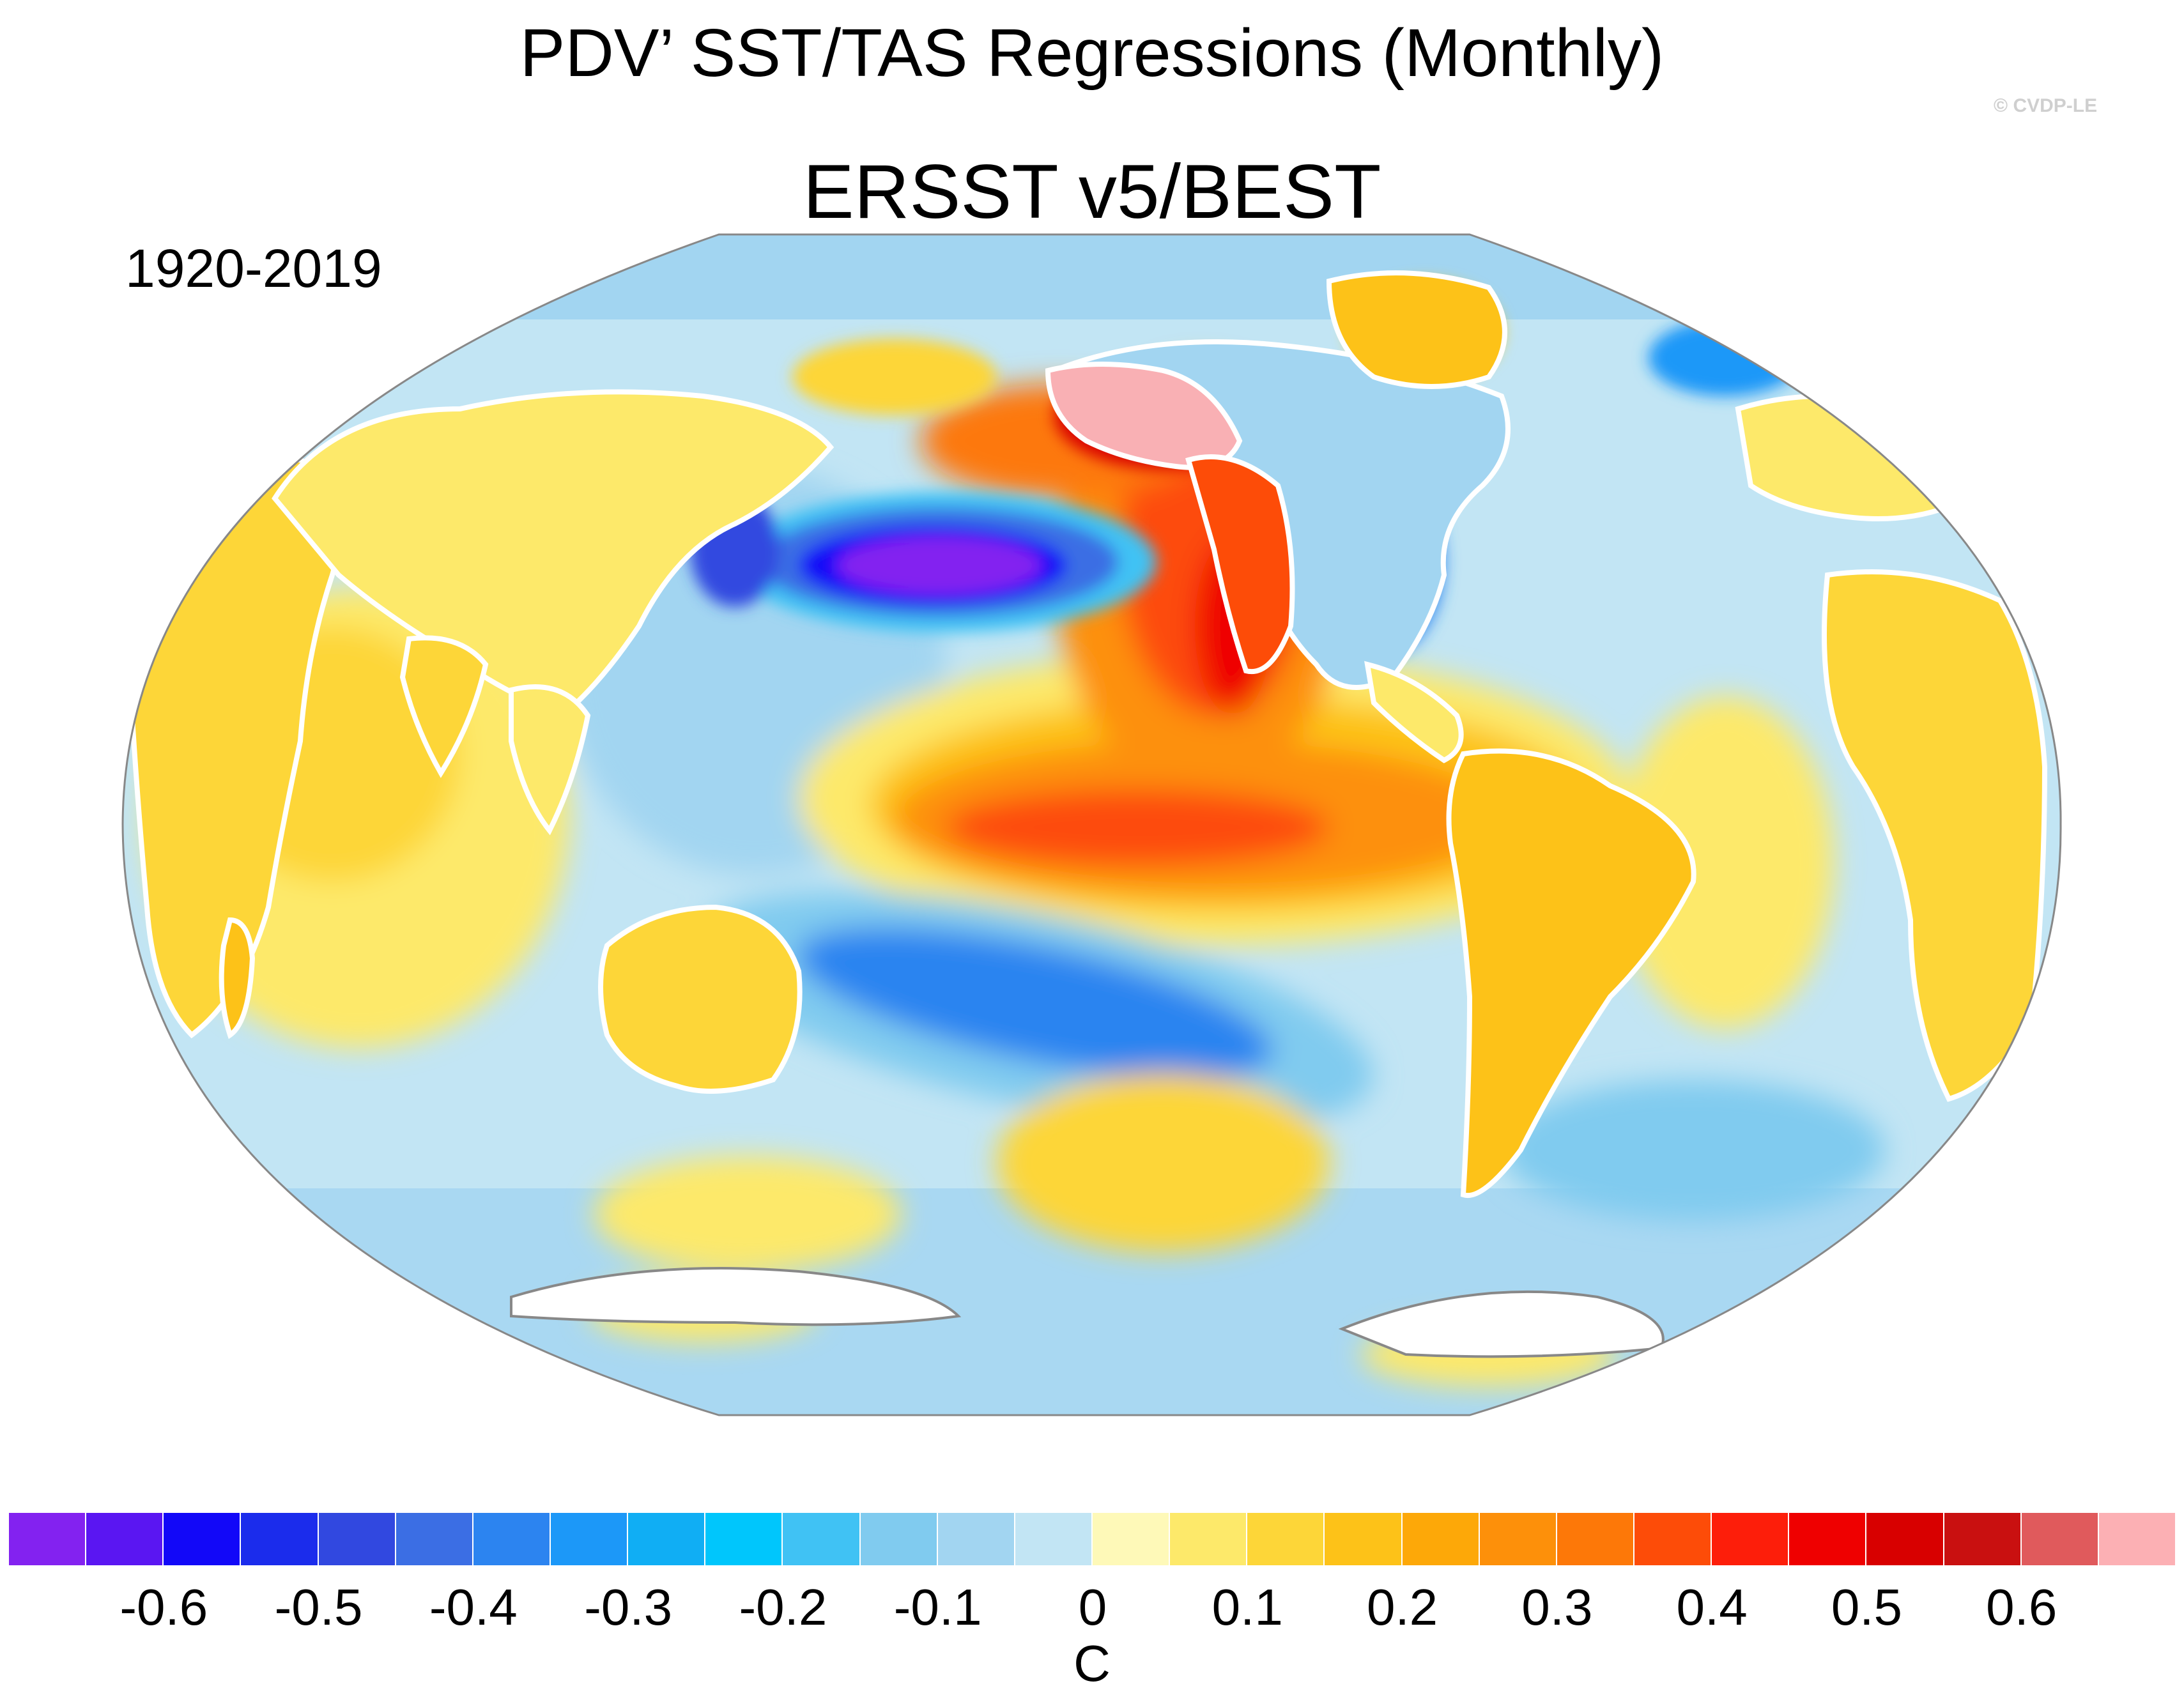  What do you see at coordinates (700, 999) in the screenshot?
I see `australia-landmass` at bounding box center [700, 999].